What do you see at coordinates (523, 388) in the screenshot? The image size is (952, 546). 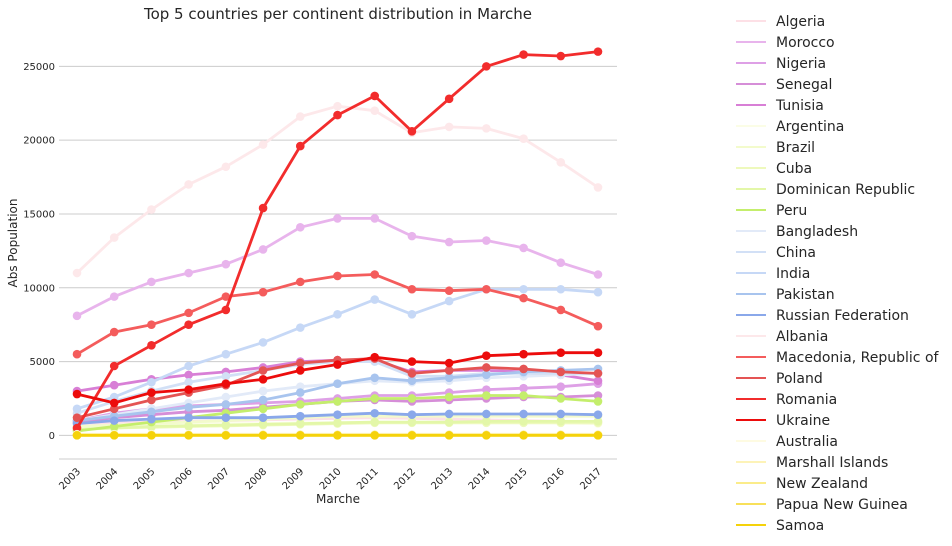 I see `point-nigeria-2015` at bounding box center [523, 388].